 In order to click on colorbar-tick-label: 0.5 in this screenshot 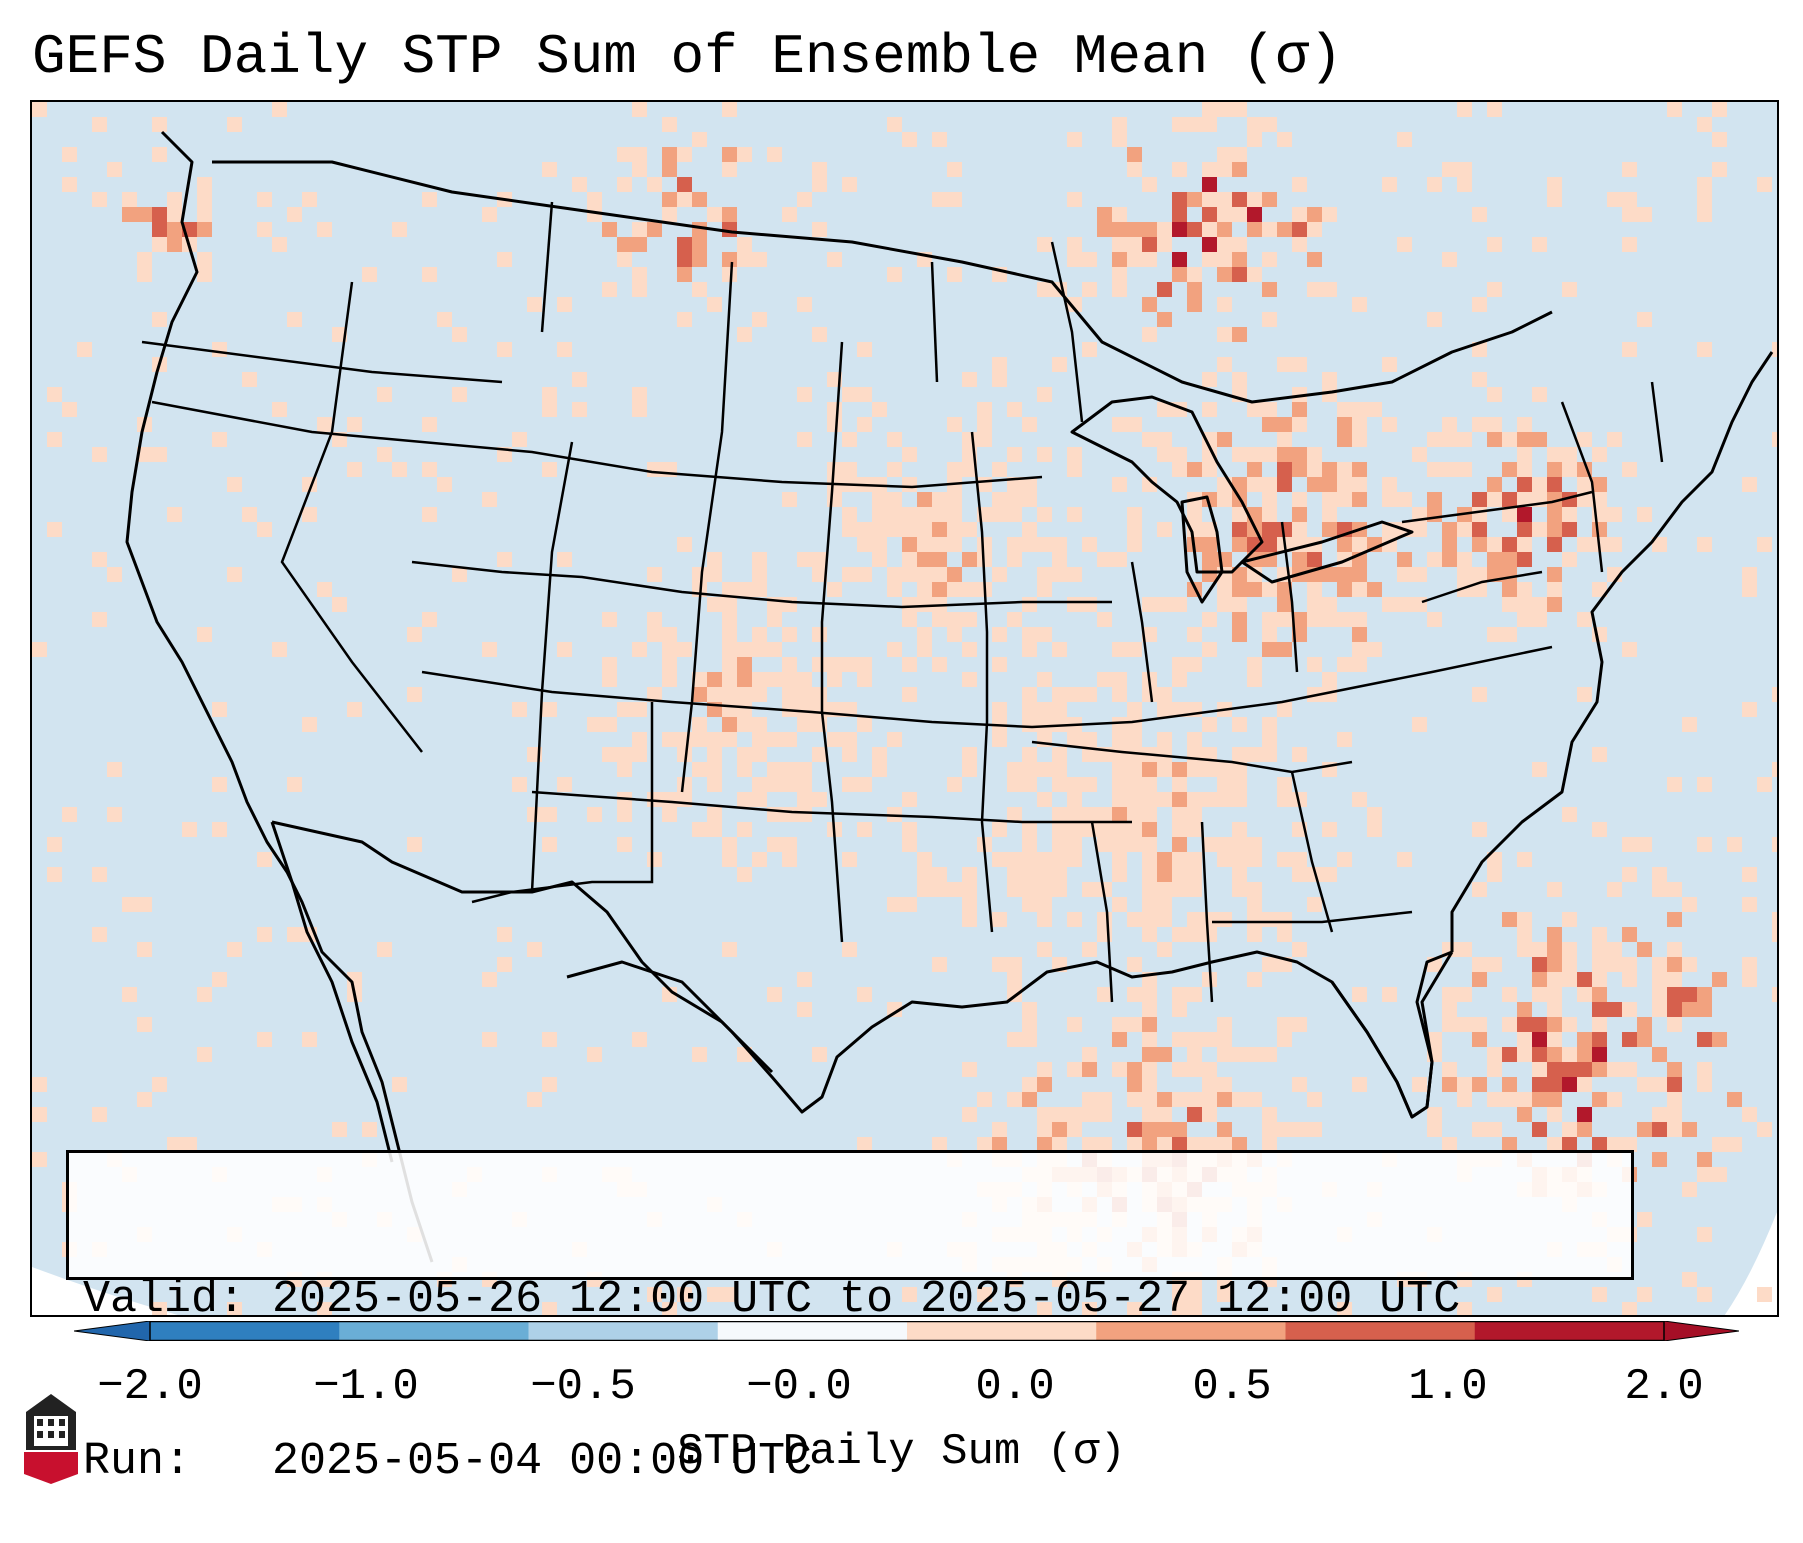, I will do `click(1232, 1387)`.